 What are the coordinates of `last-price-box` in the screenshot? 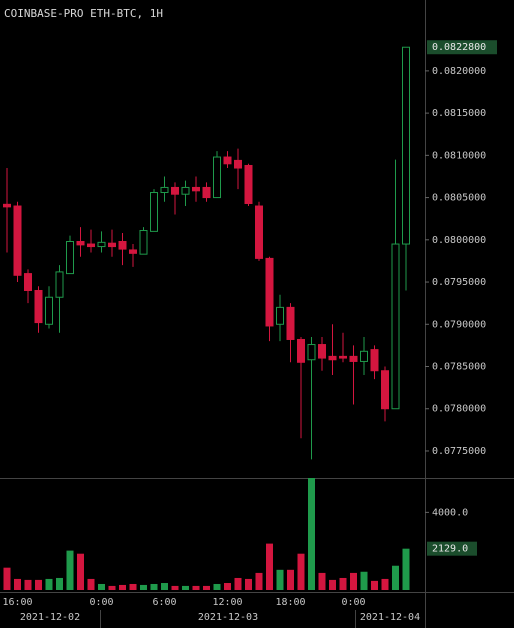 It's located at (462, 47).